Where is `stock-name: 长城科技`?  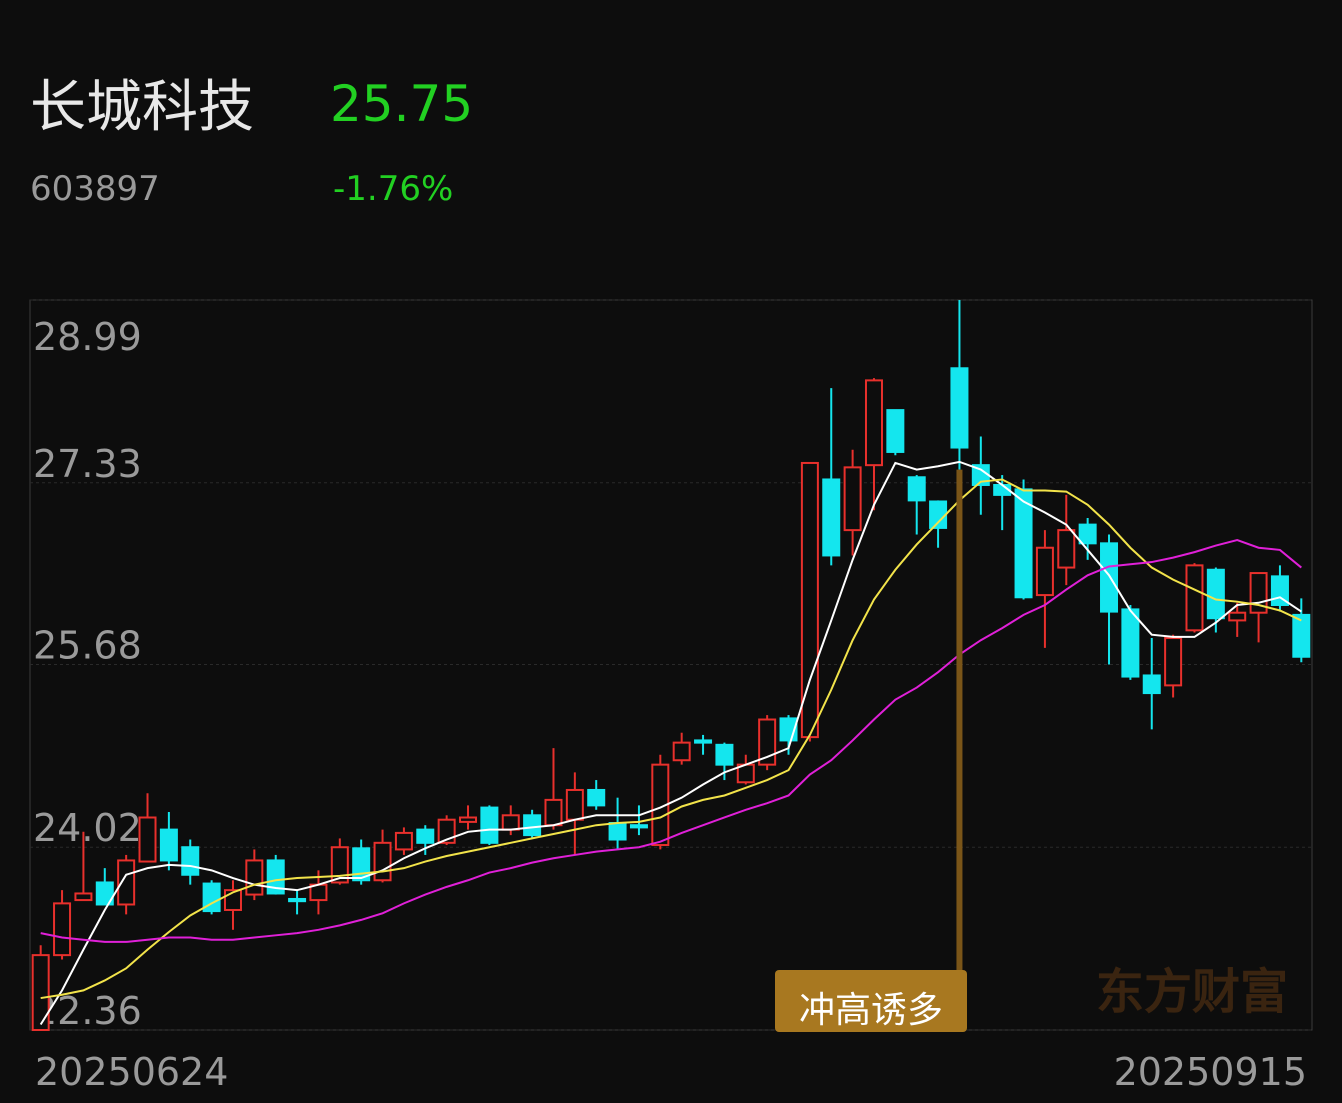 stock-name: 长城科技 is located at coordinates (142, 107).